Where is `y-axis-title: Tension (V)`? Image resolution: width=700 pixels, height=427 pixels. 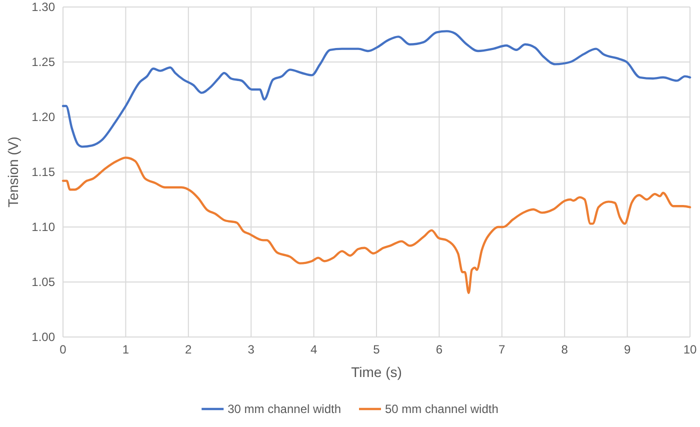 y-axis-title: Tension (V) is located at coordinates (13, 172).